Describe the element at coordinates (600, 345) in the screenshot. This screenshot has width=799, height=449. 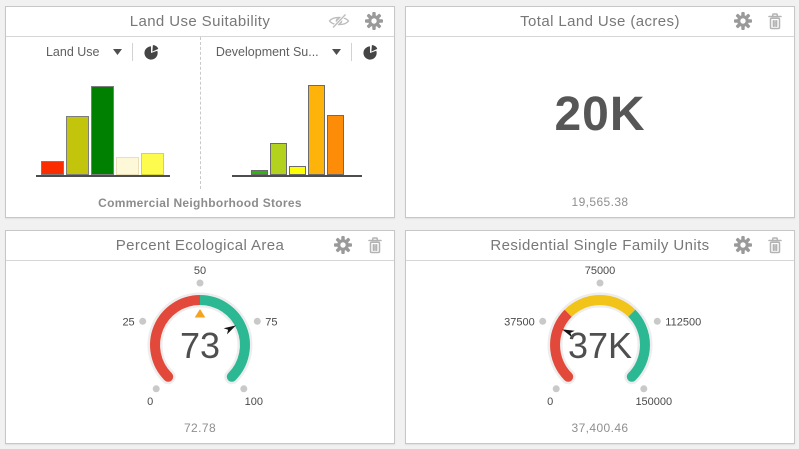
I see `gauge-value: 37K` at that location.